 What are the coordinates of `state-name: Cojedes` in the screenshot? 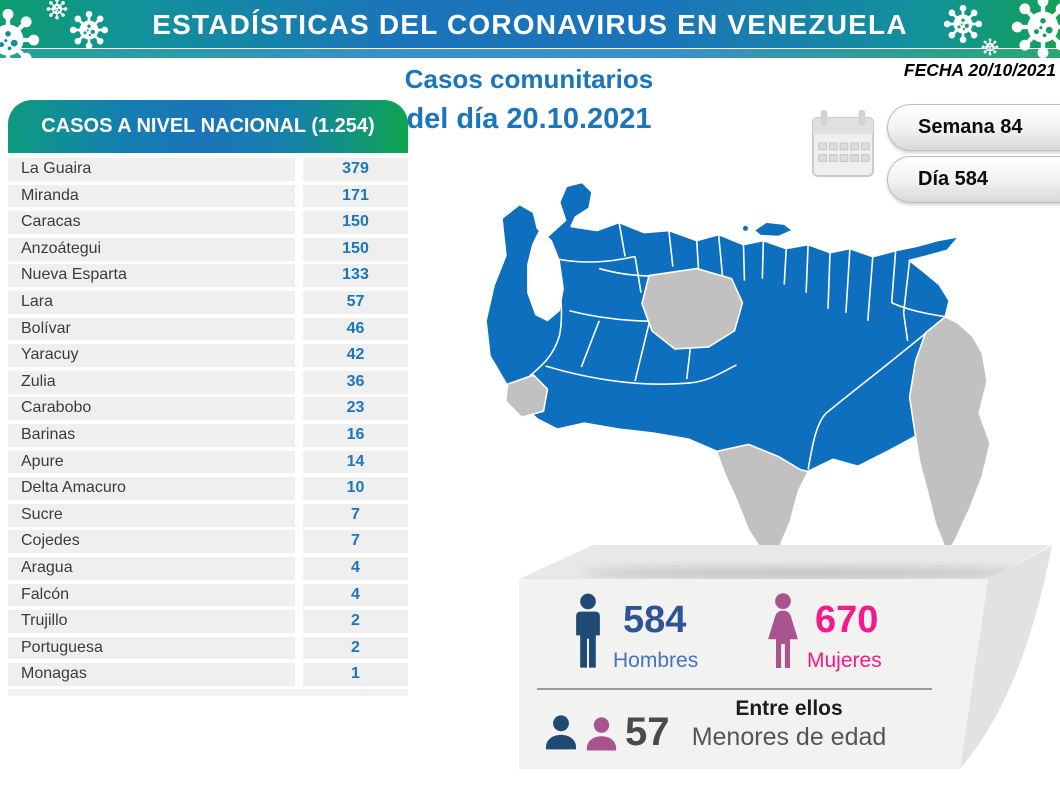 It's located at (151, 542).